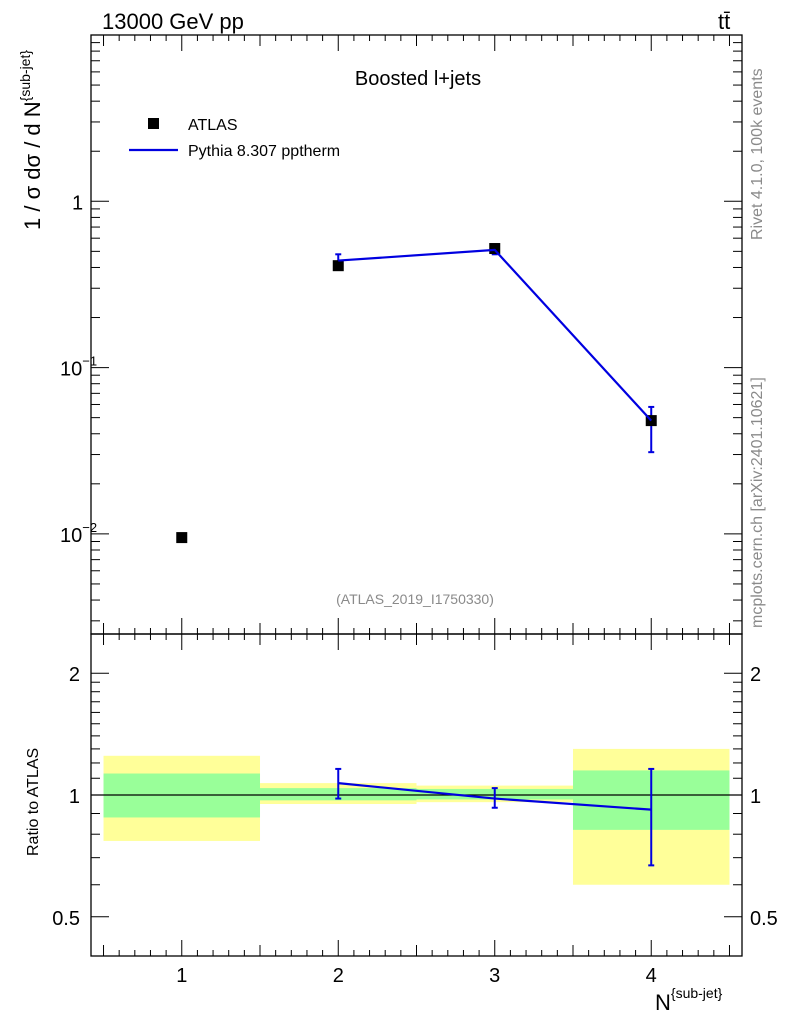 This screenshot has width=786, height=1024. I want to click on ratio-y-tick-label-left: 1, so click(74, 797).